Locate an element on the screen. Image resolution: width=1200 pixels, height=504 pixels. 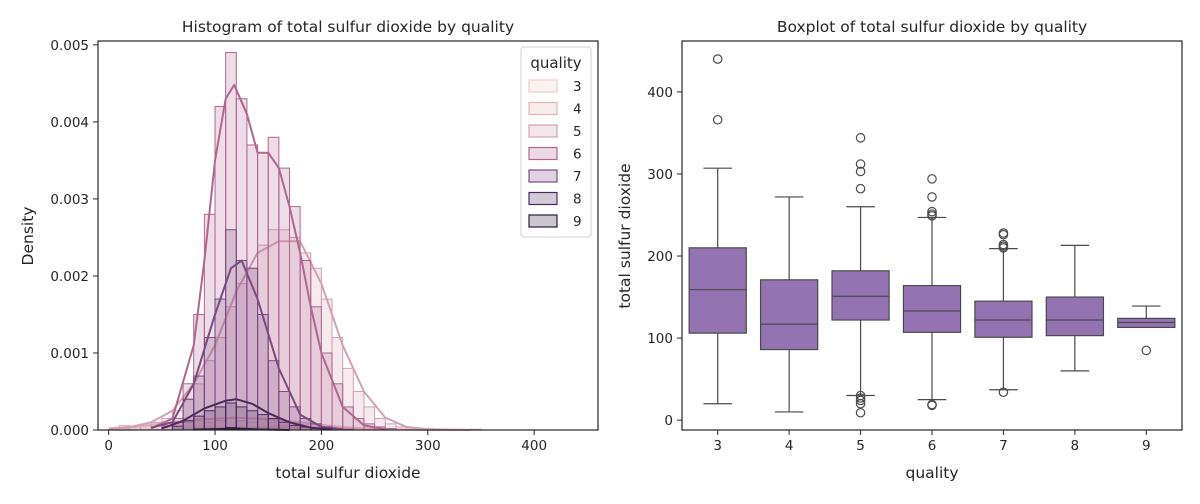
x-tick-label: 100 is located at coordinates (215, 446).